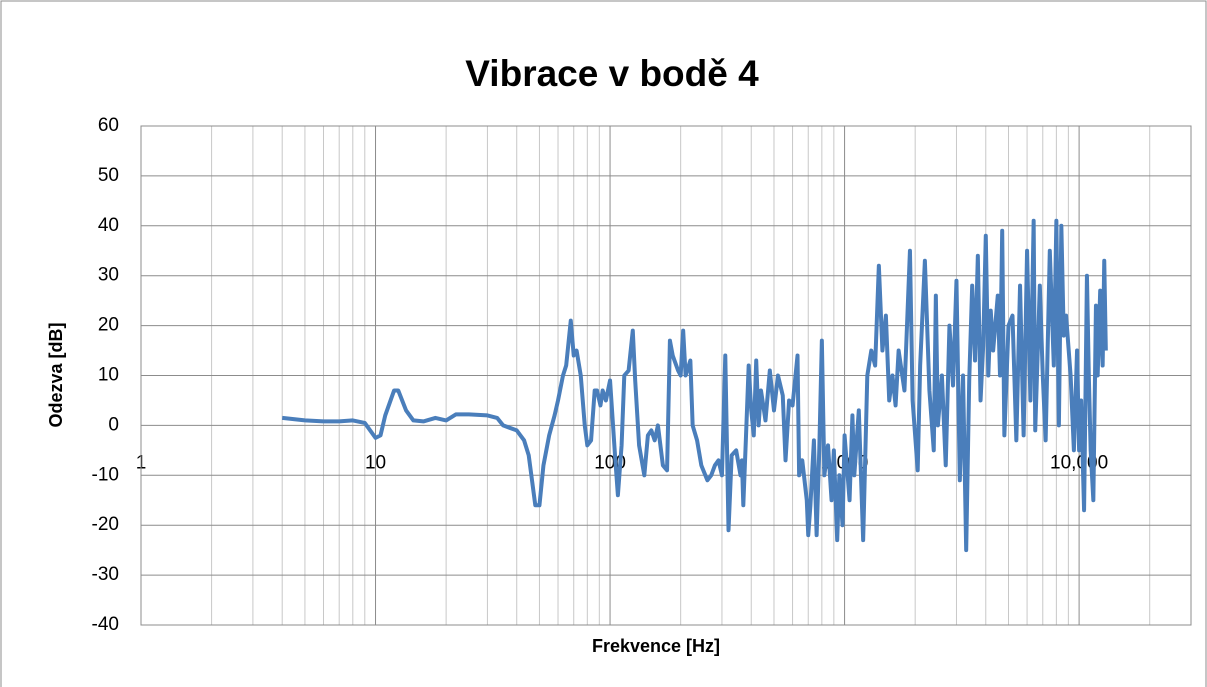  I want to click on y-tick-label: -40, so click(105, 624).